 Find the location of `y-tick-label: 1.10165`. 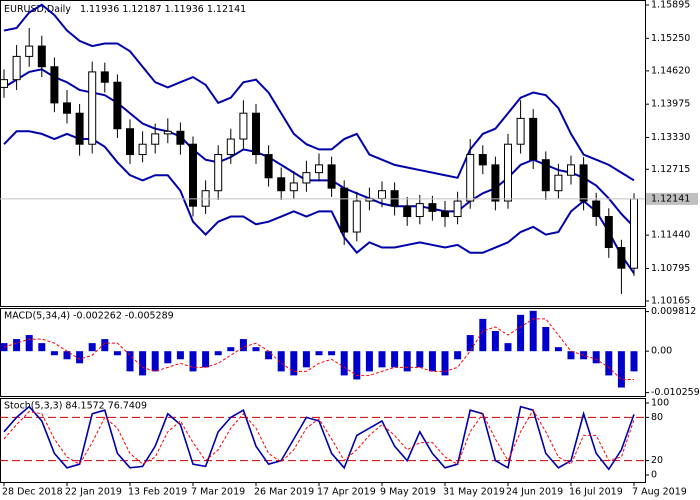

y-tick-label: 1.10165 is located at coordinates (670, 300).